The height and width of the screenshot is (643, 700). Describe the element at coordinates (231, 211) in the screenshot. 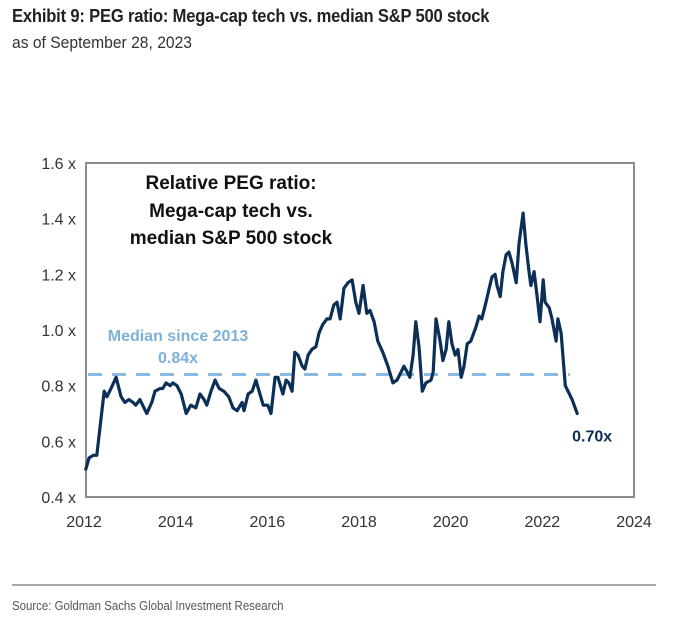

I see `inset-title-line-2: Mega-cap tech vs.` at that location.